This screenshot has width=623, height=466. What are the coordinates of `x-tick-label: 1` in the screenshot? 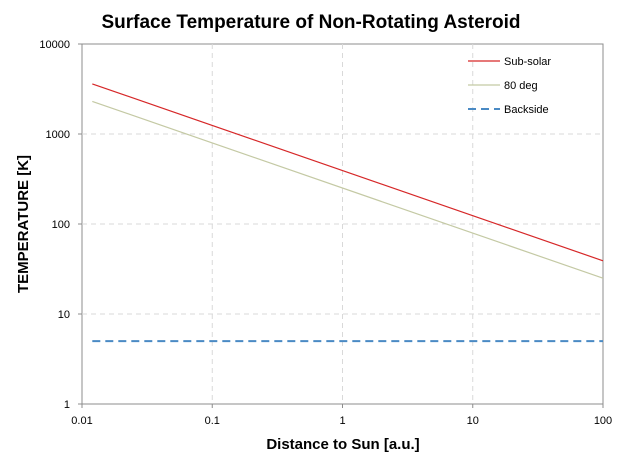 It's located at (342, 421).